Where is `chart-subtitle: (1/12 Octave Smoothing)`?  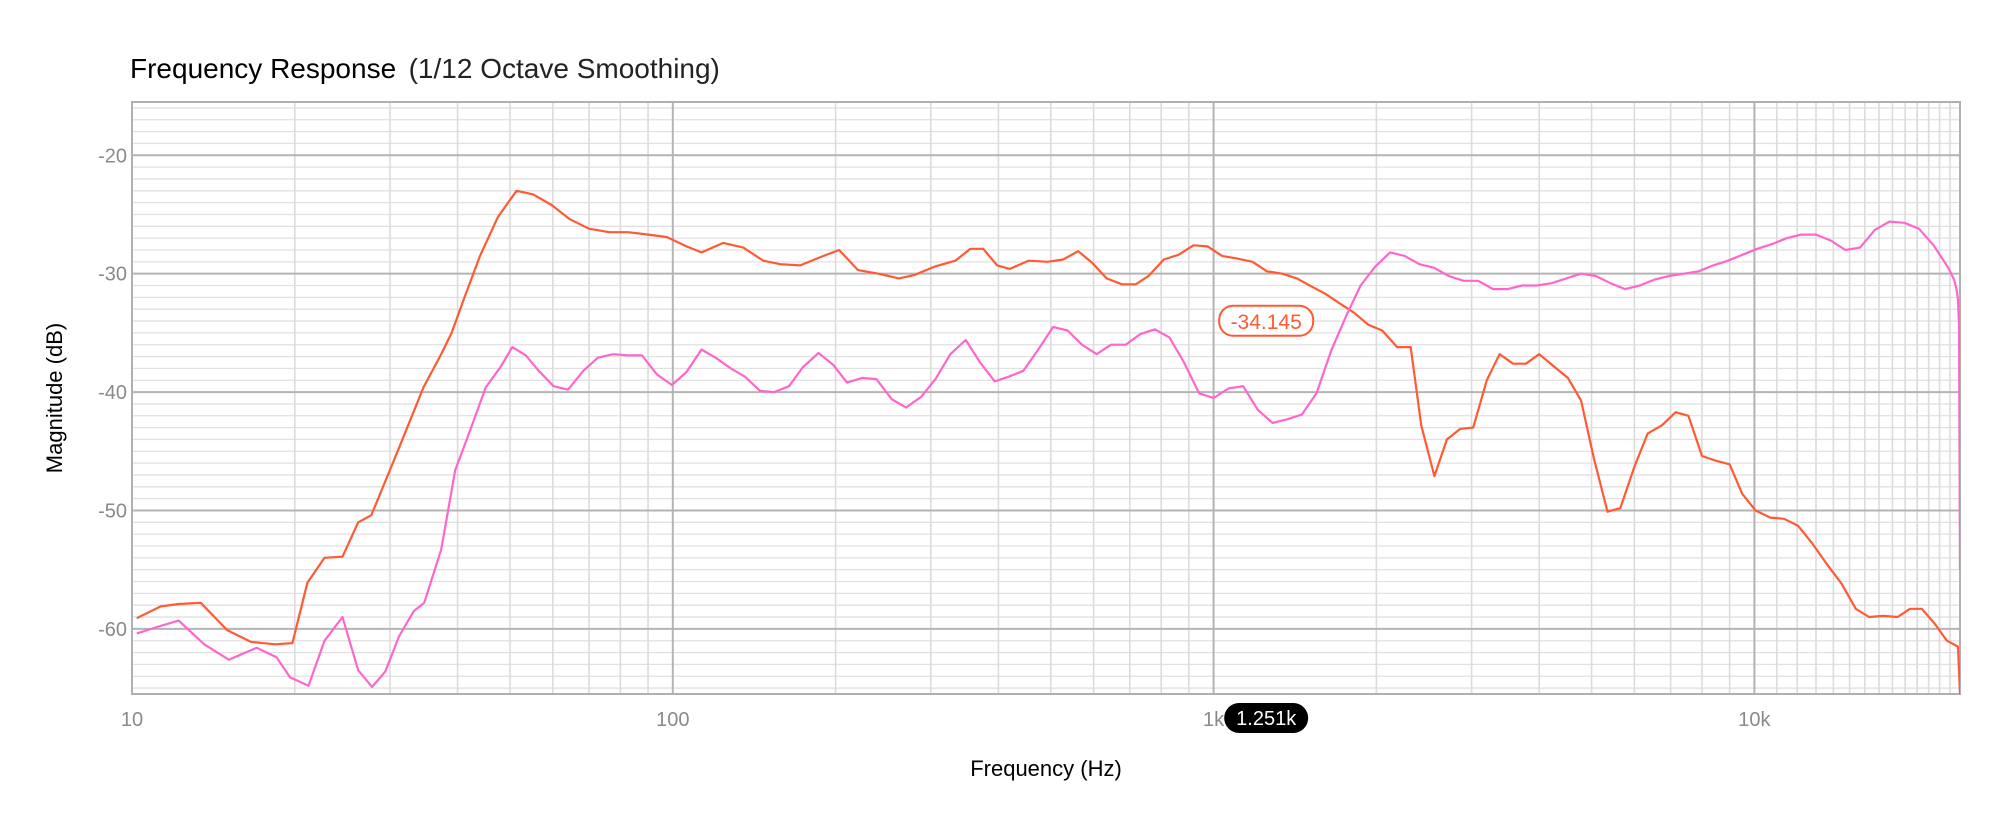
chart-subtitle: (1/12 Octave Smoothing) is located at coordinates (564, 68).